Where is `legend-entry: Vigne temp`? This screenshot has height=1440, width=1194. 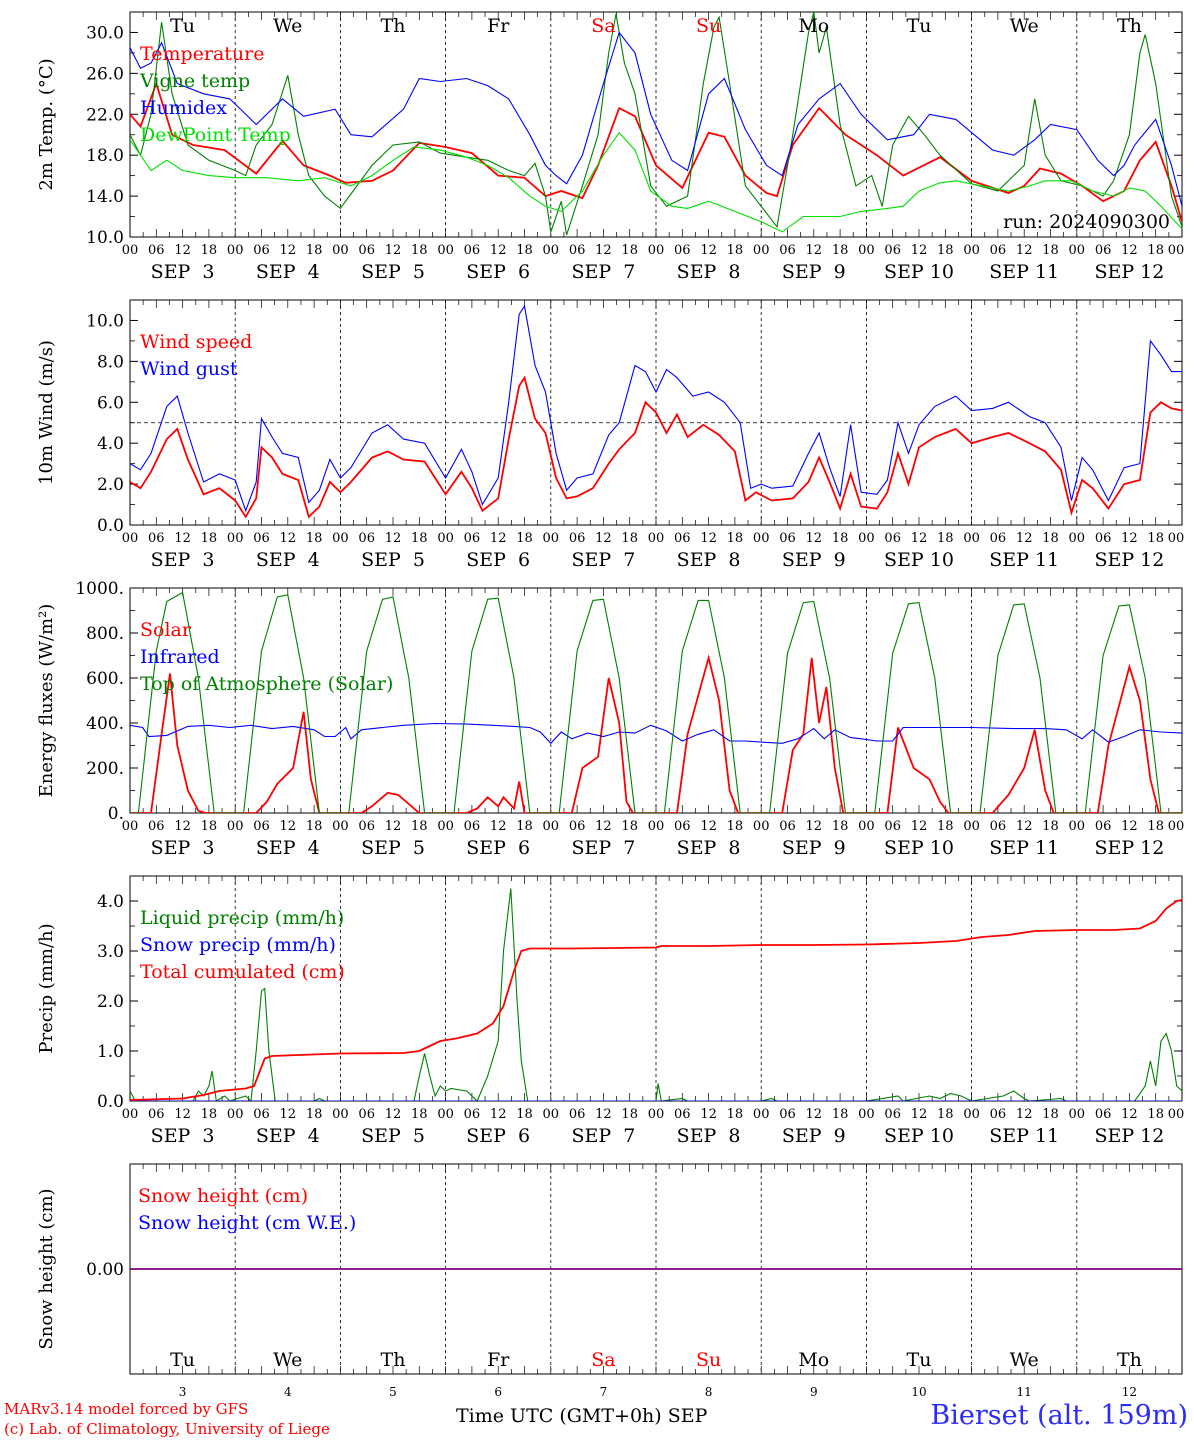
legend-entry: Vigne temp is located at coordinates (194, 81).